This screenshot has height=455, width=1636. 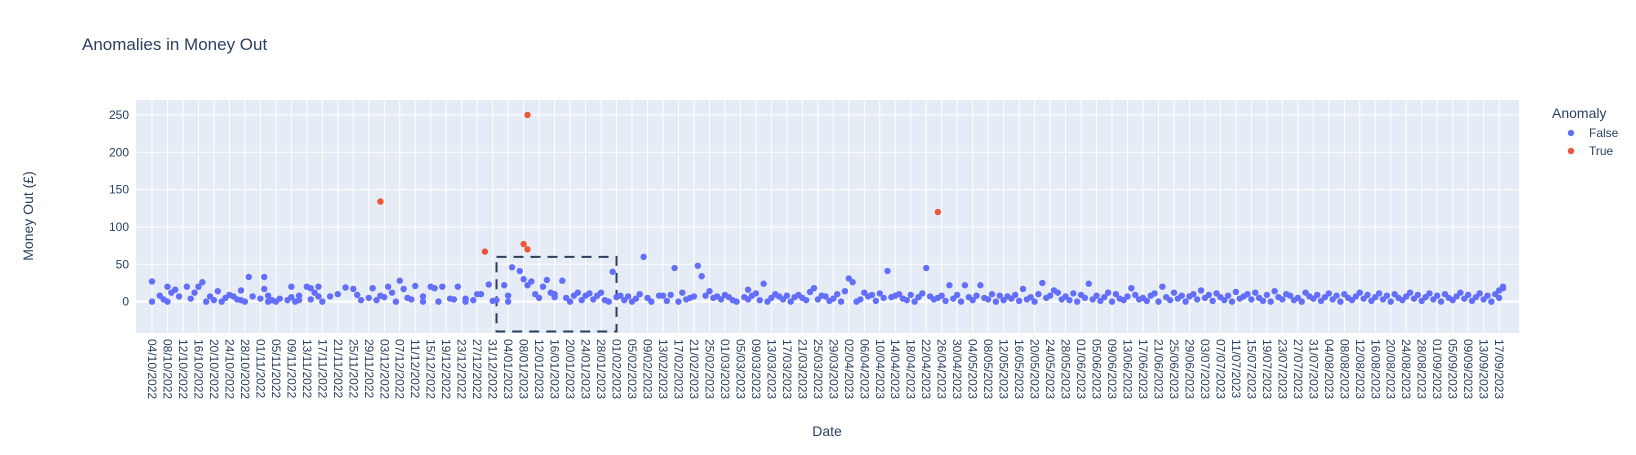 I want to click on x-tick-label: 13/11/2022, so click(x=307, y=368).